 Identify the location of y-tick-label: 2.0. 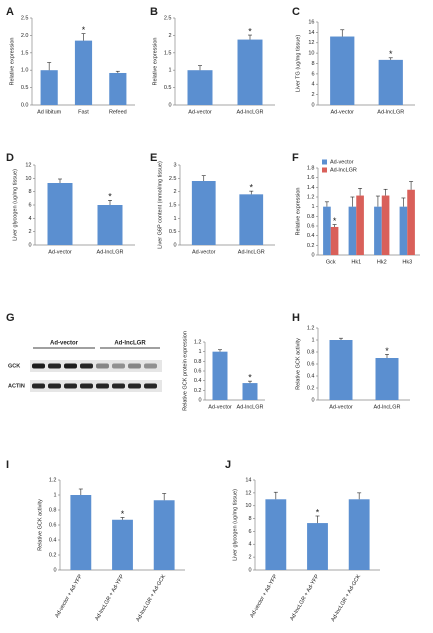
(25, 36).